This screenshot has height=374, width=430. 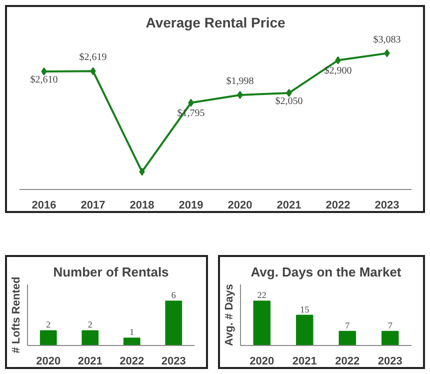 What do you see at coordinates (261, 295) in the screenshot?
I see `data-label: 22` at bounding box center [261, 295].